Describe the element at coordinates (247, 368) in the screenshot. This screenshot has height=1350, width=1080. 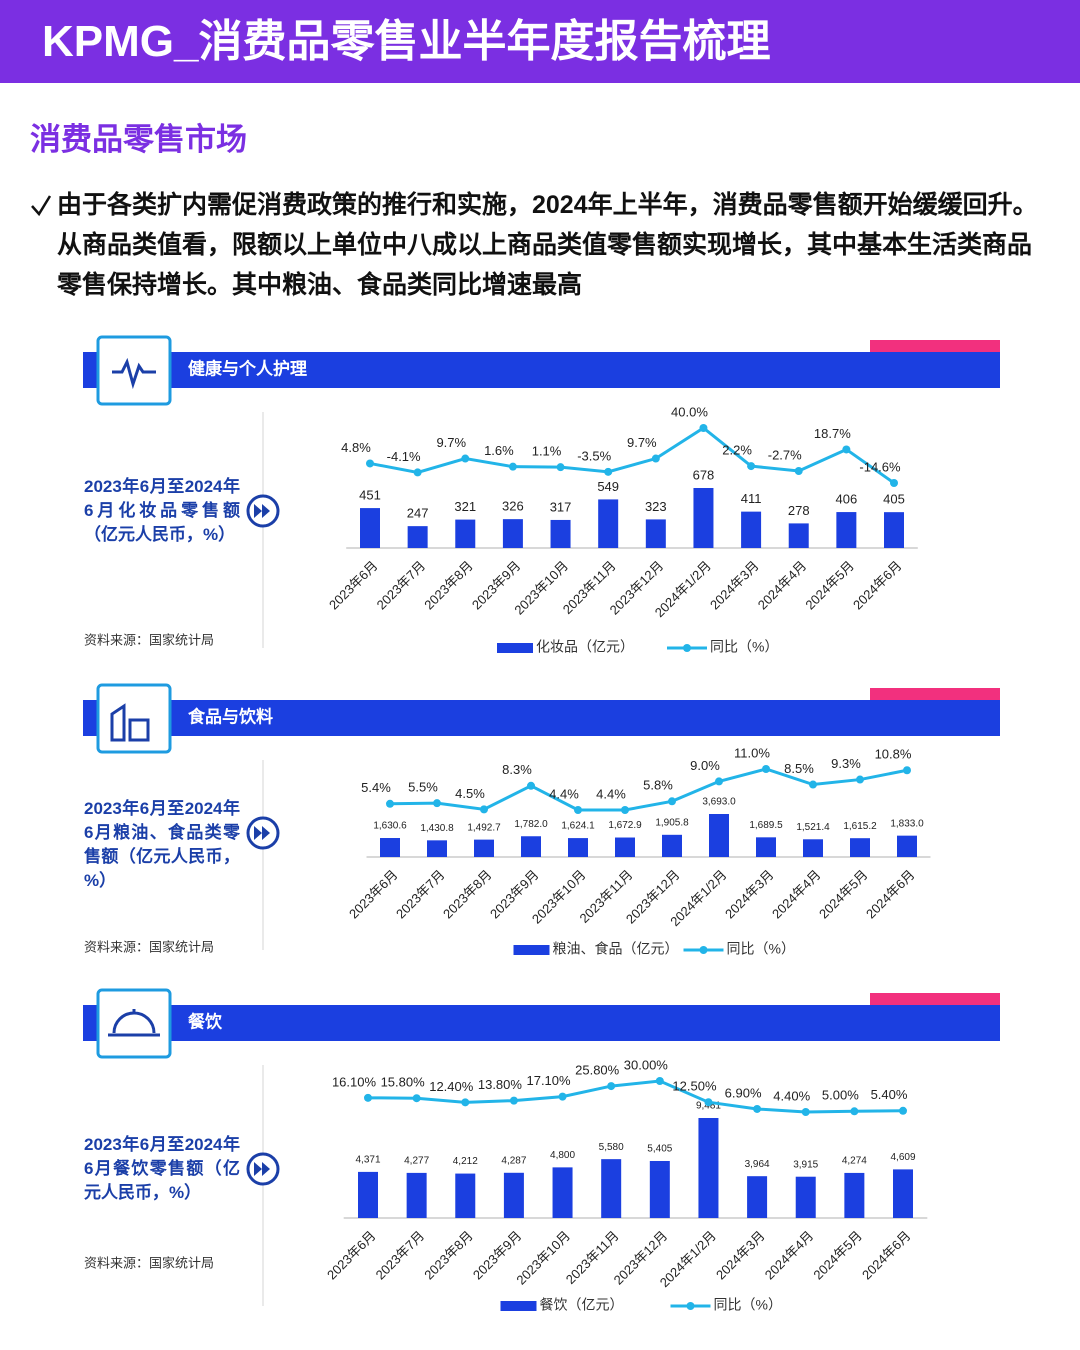
I see `panel-title: 健康与个人护理` at that location.